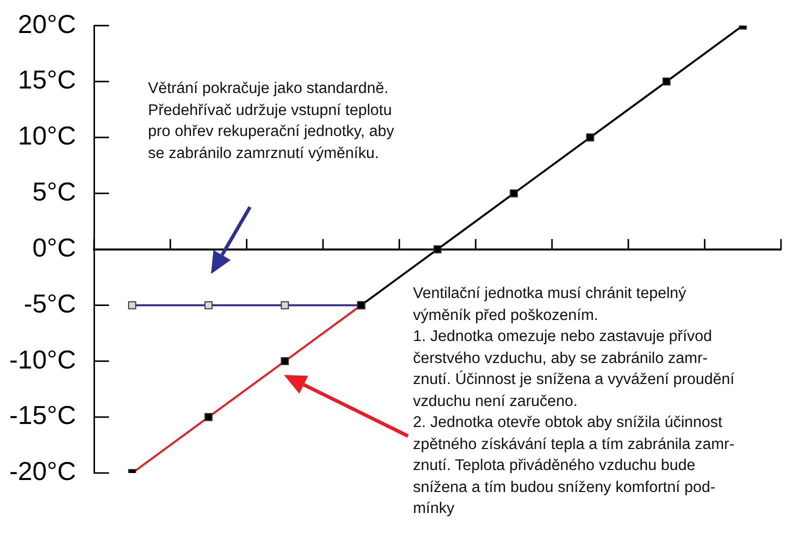 Image resolution: width=800 pixels, height=540 pixels. Describe the element at coordinates (54, 191) in the screenshot. I see `y-tick-label: 5°C` at that location.